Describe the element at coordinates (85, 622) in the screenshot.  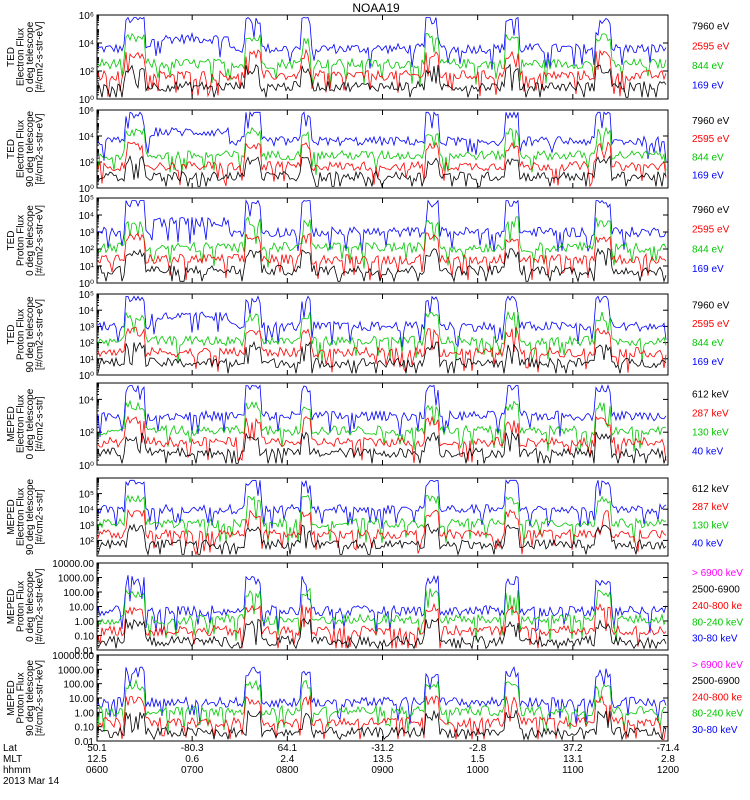
I see `y-tick-label: 1.00` at that location.